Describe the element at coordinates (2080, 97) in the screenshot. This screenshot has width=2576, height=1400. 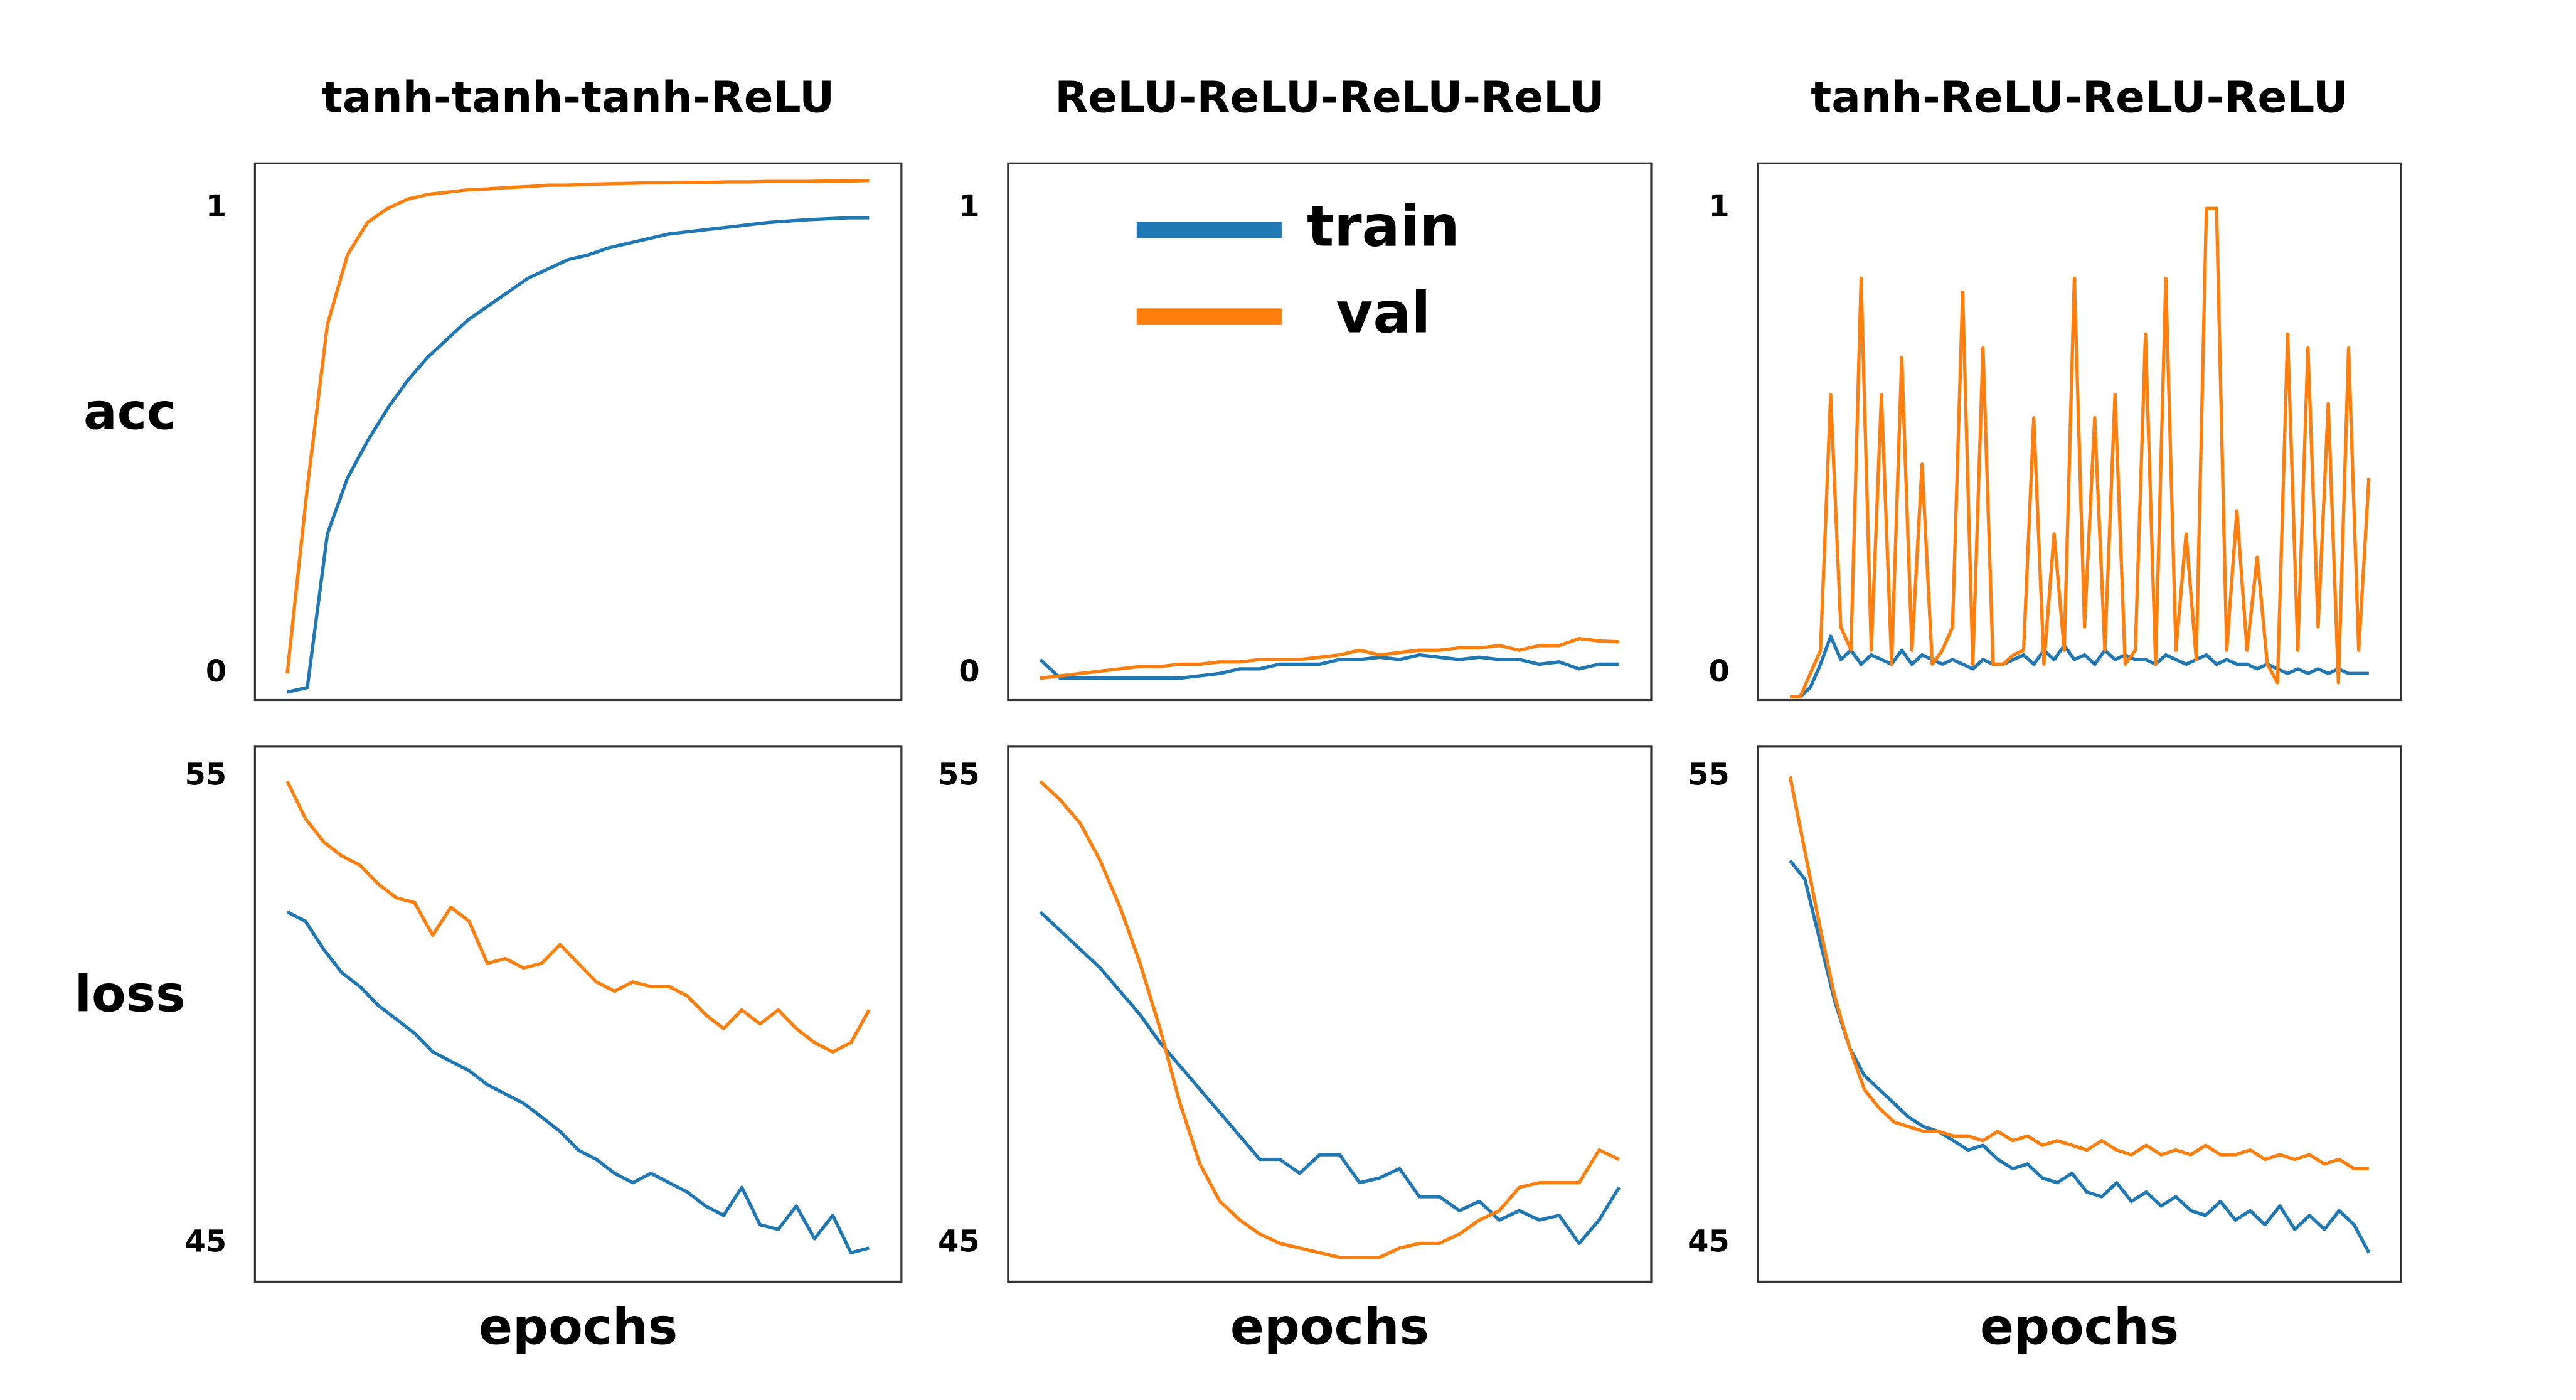
I see `subplot-title: tanh-ReLU-ReLU-ReLU` at that location.